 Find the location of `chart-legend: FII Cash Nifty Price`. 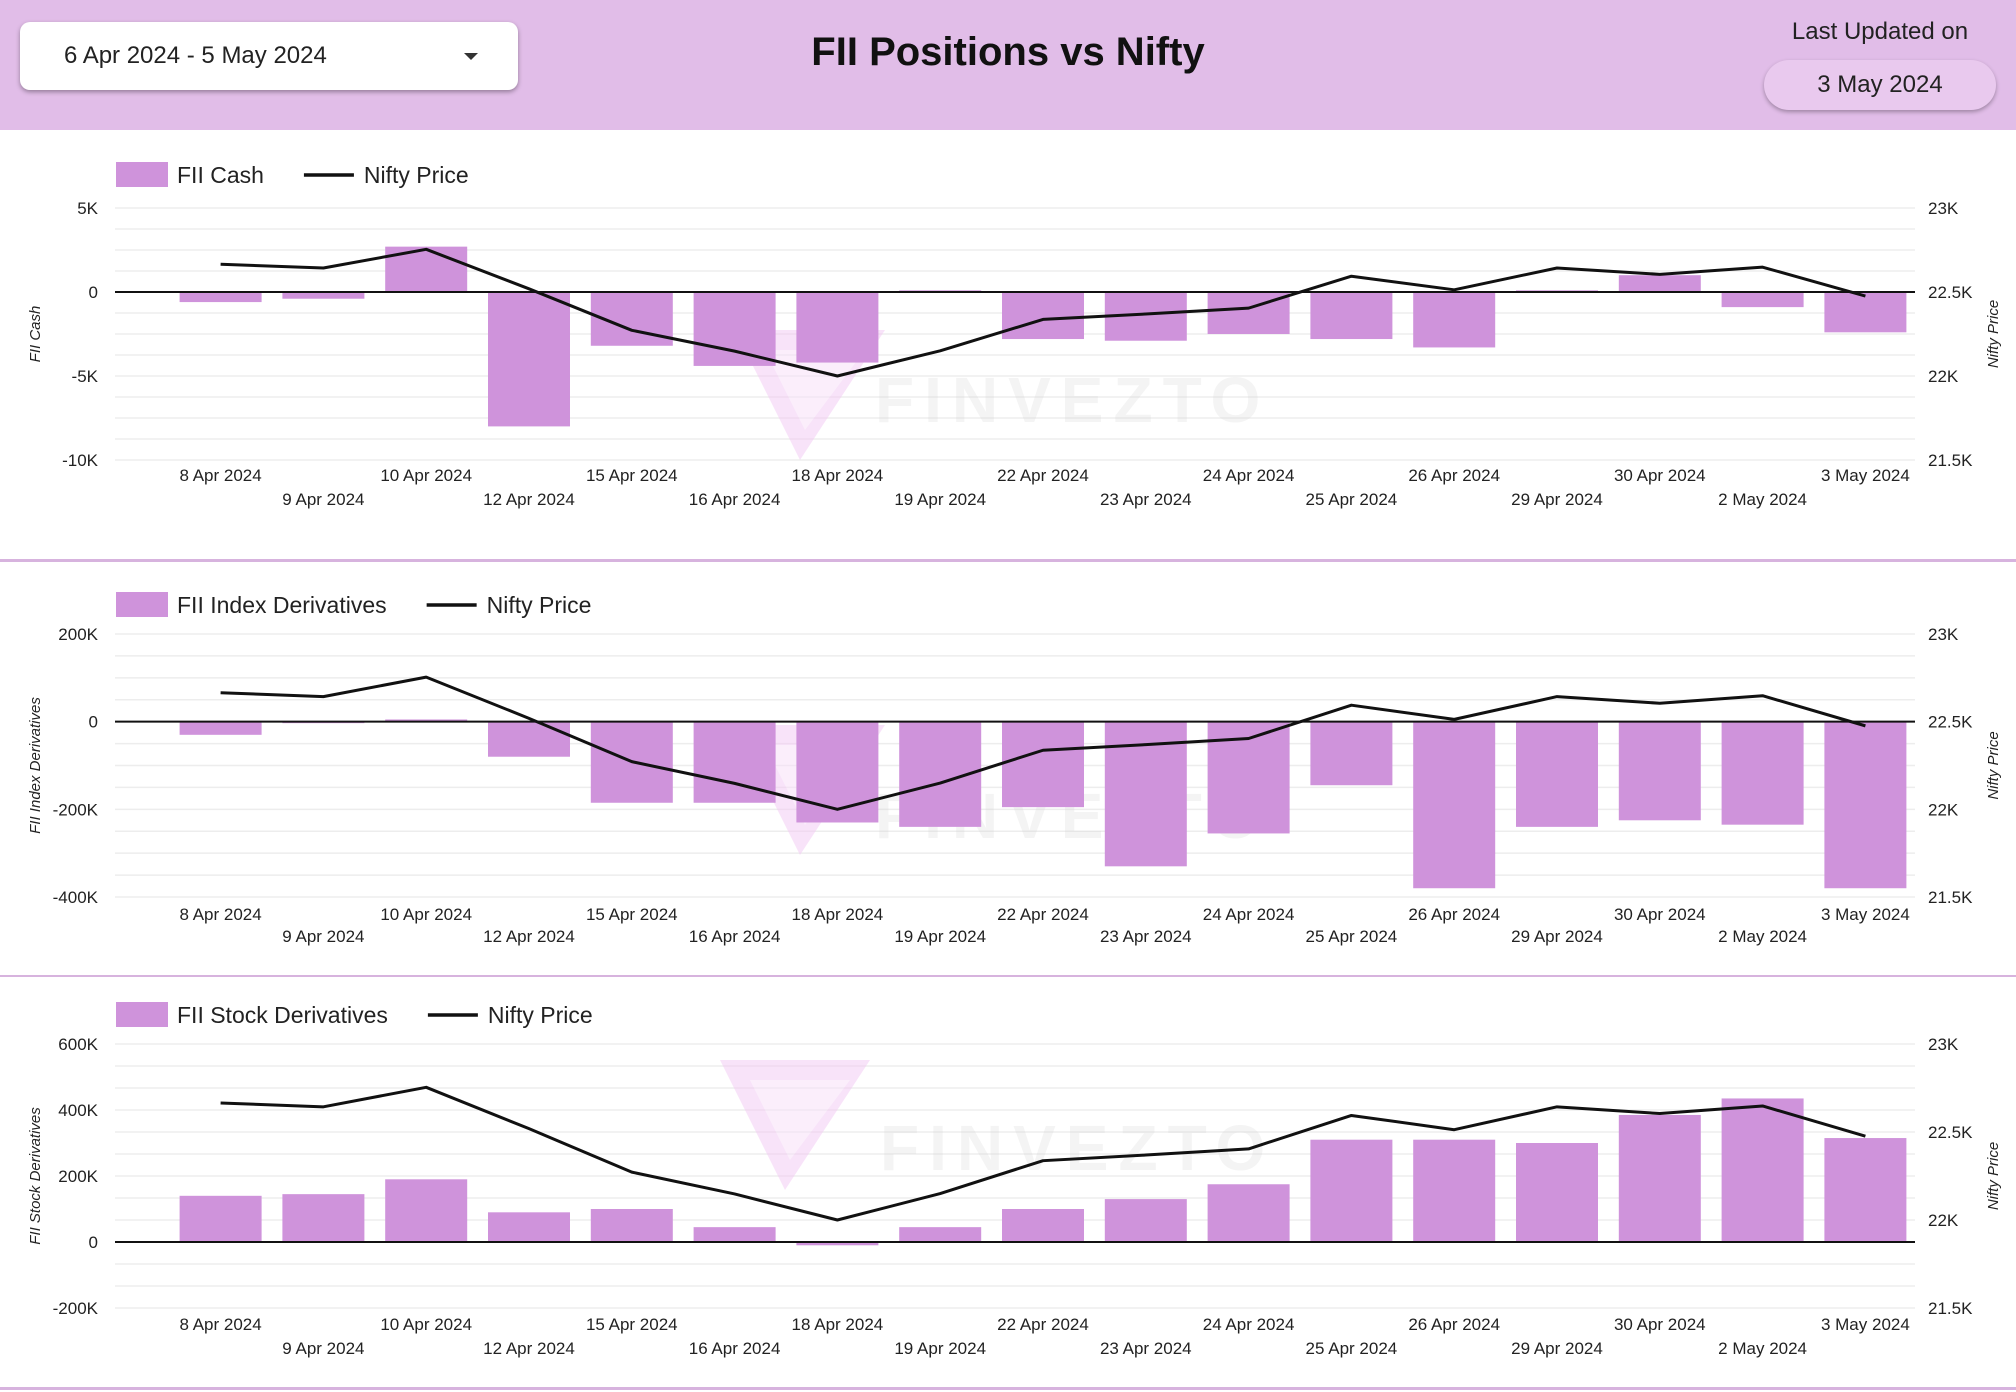

chart-legend: FII Cash Nifty Price is located at coordinates (292, 175).